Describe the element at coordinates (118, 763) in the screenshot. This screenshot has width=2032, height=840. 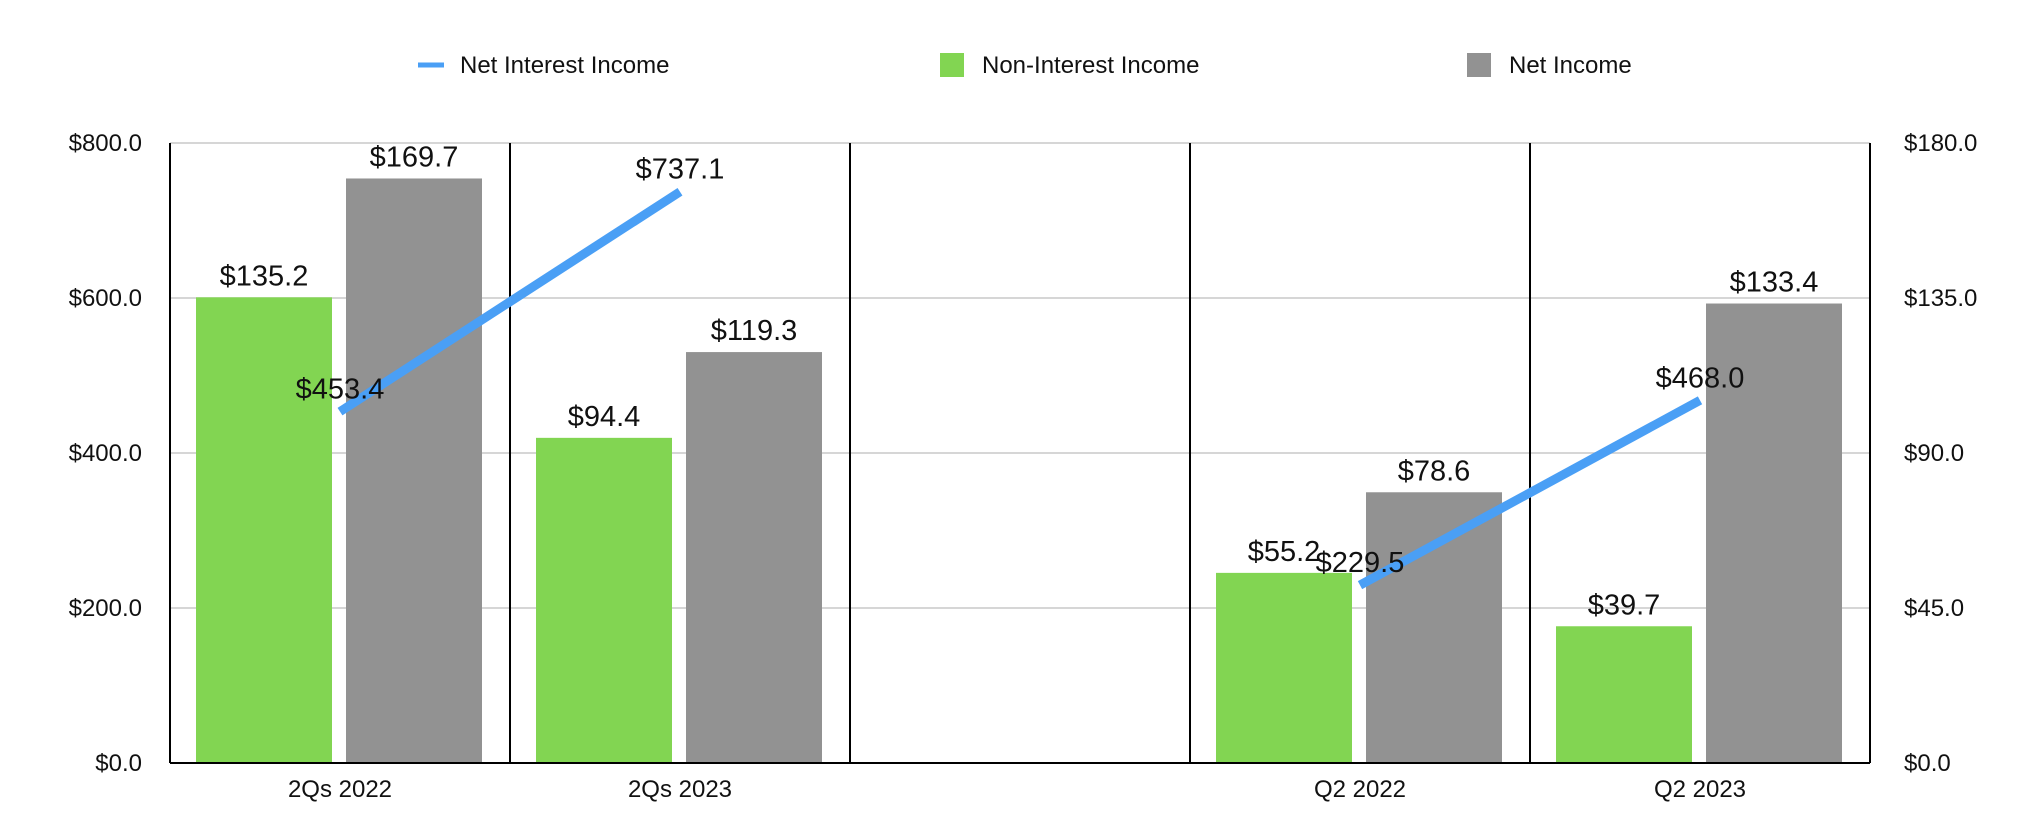
I see `left-axis-tick-label: $0.0` at that location.